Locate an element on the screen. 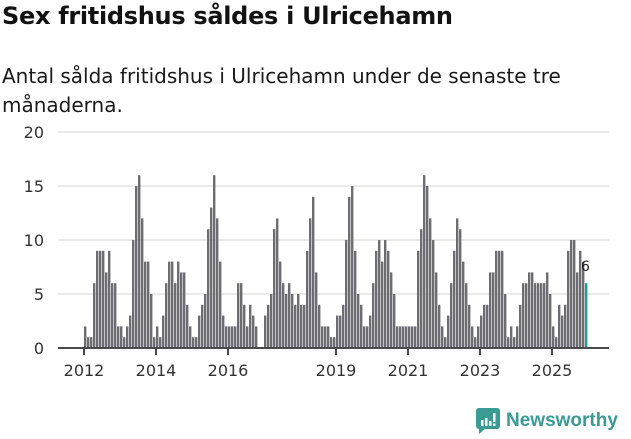 This screenshot has width=631, height=439. last-value-annotation: 6 is located at coordinates (585, 267).